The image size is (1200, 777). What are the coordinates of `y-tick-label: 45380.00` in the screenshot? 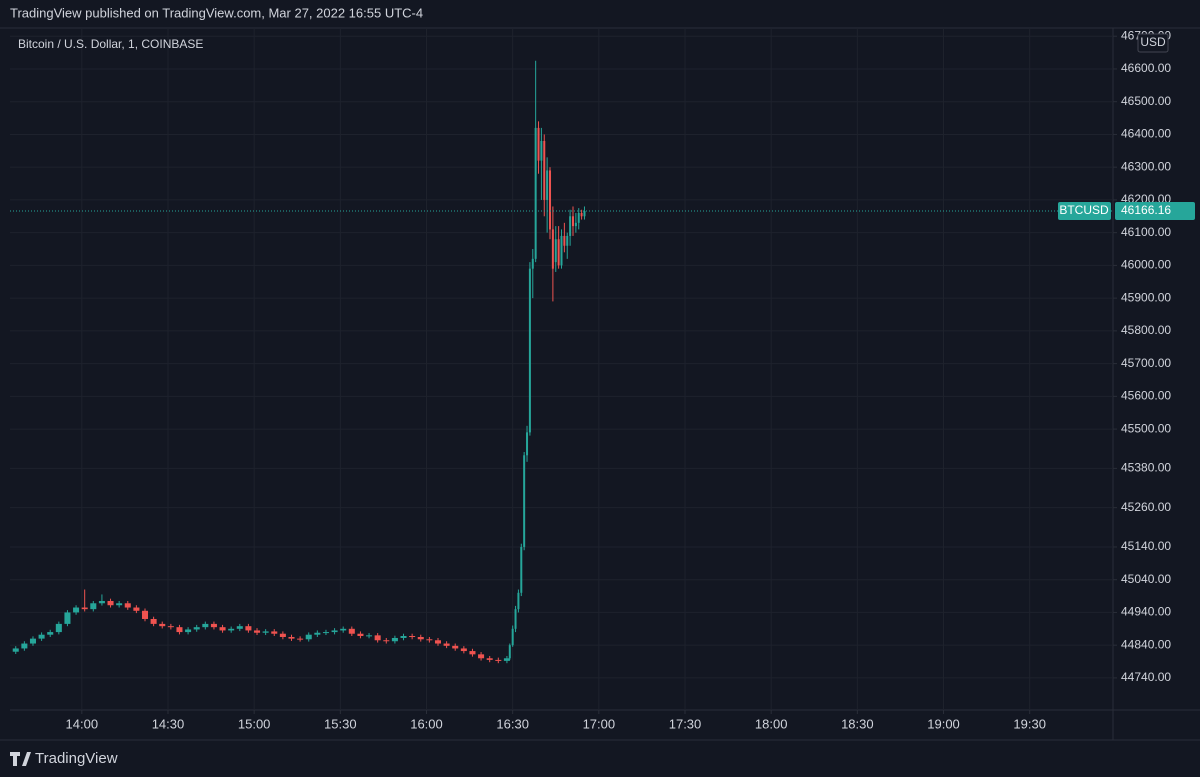 It's located at (1146, 468).